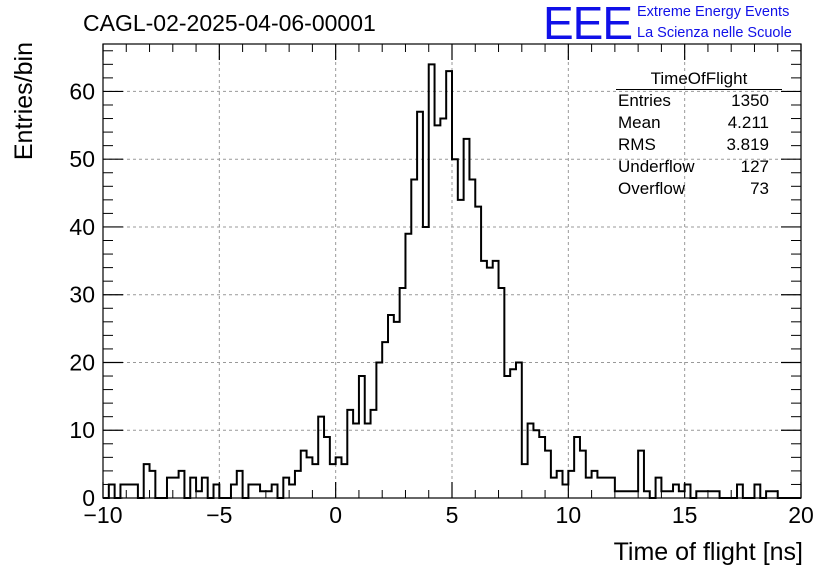 The width and height of the screenshot is (836, 572). I want to click on stats-label: Overflow, so click(652, 188).